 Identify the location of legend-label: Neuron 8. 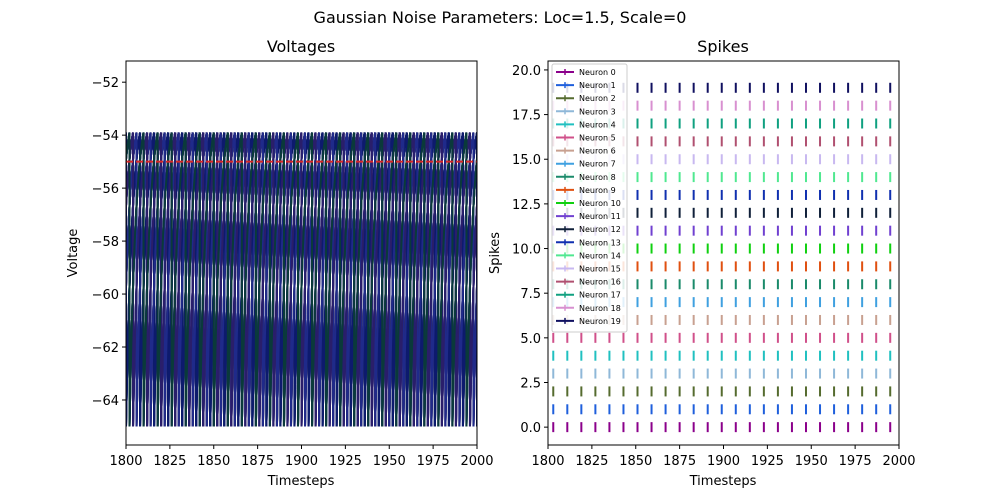
(597, 177).